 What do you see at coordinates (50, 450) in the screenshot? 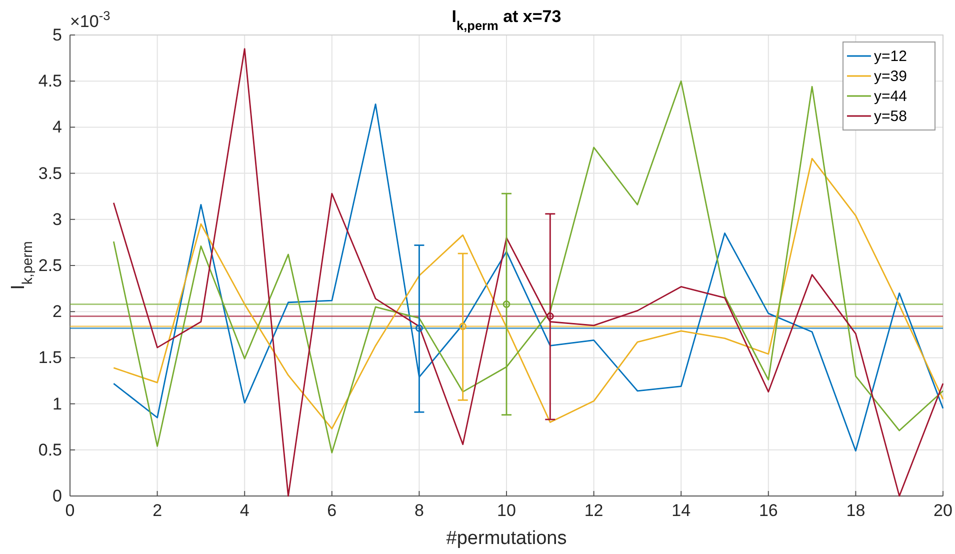
I see `y-tick-label: 0.5` at bounding box center [50, 450].